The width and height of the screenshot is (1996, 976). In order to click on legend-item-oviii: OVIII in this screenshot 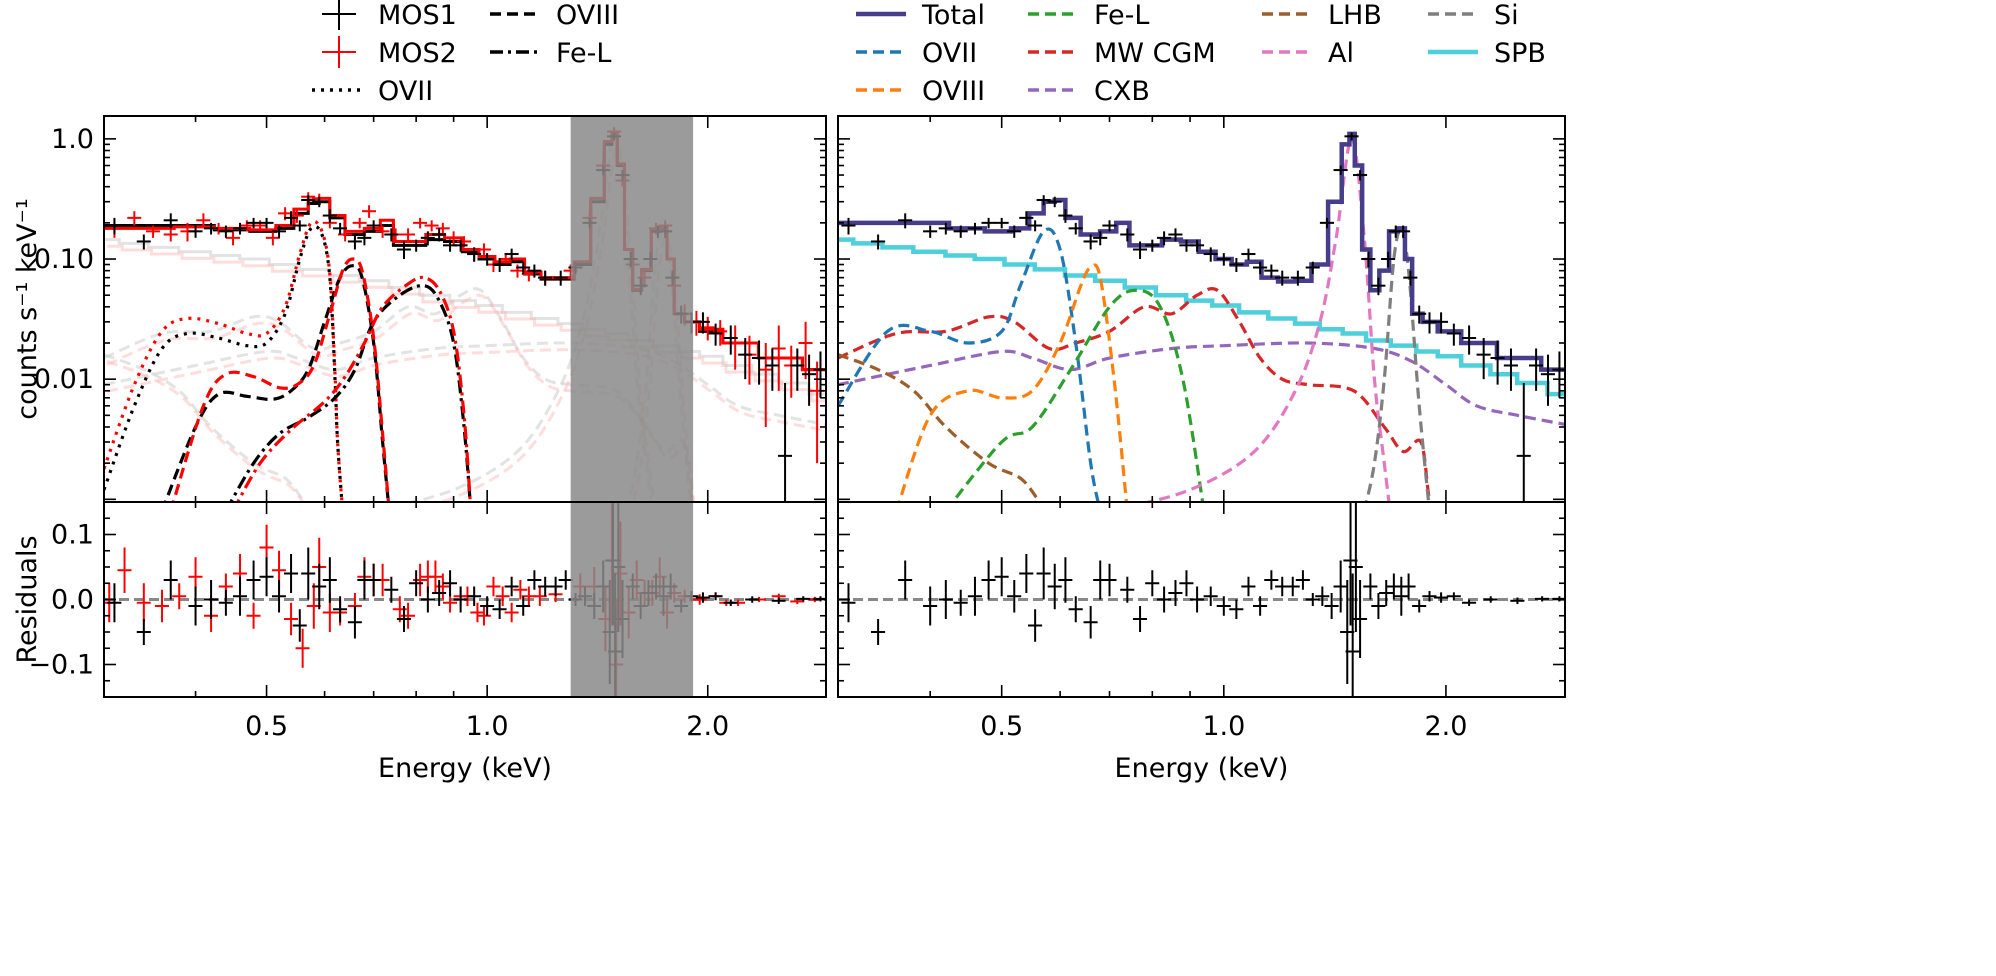, I will do `click(920, 91)`.